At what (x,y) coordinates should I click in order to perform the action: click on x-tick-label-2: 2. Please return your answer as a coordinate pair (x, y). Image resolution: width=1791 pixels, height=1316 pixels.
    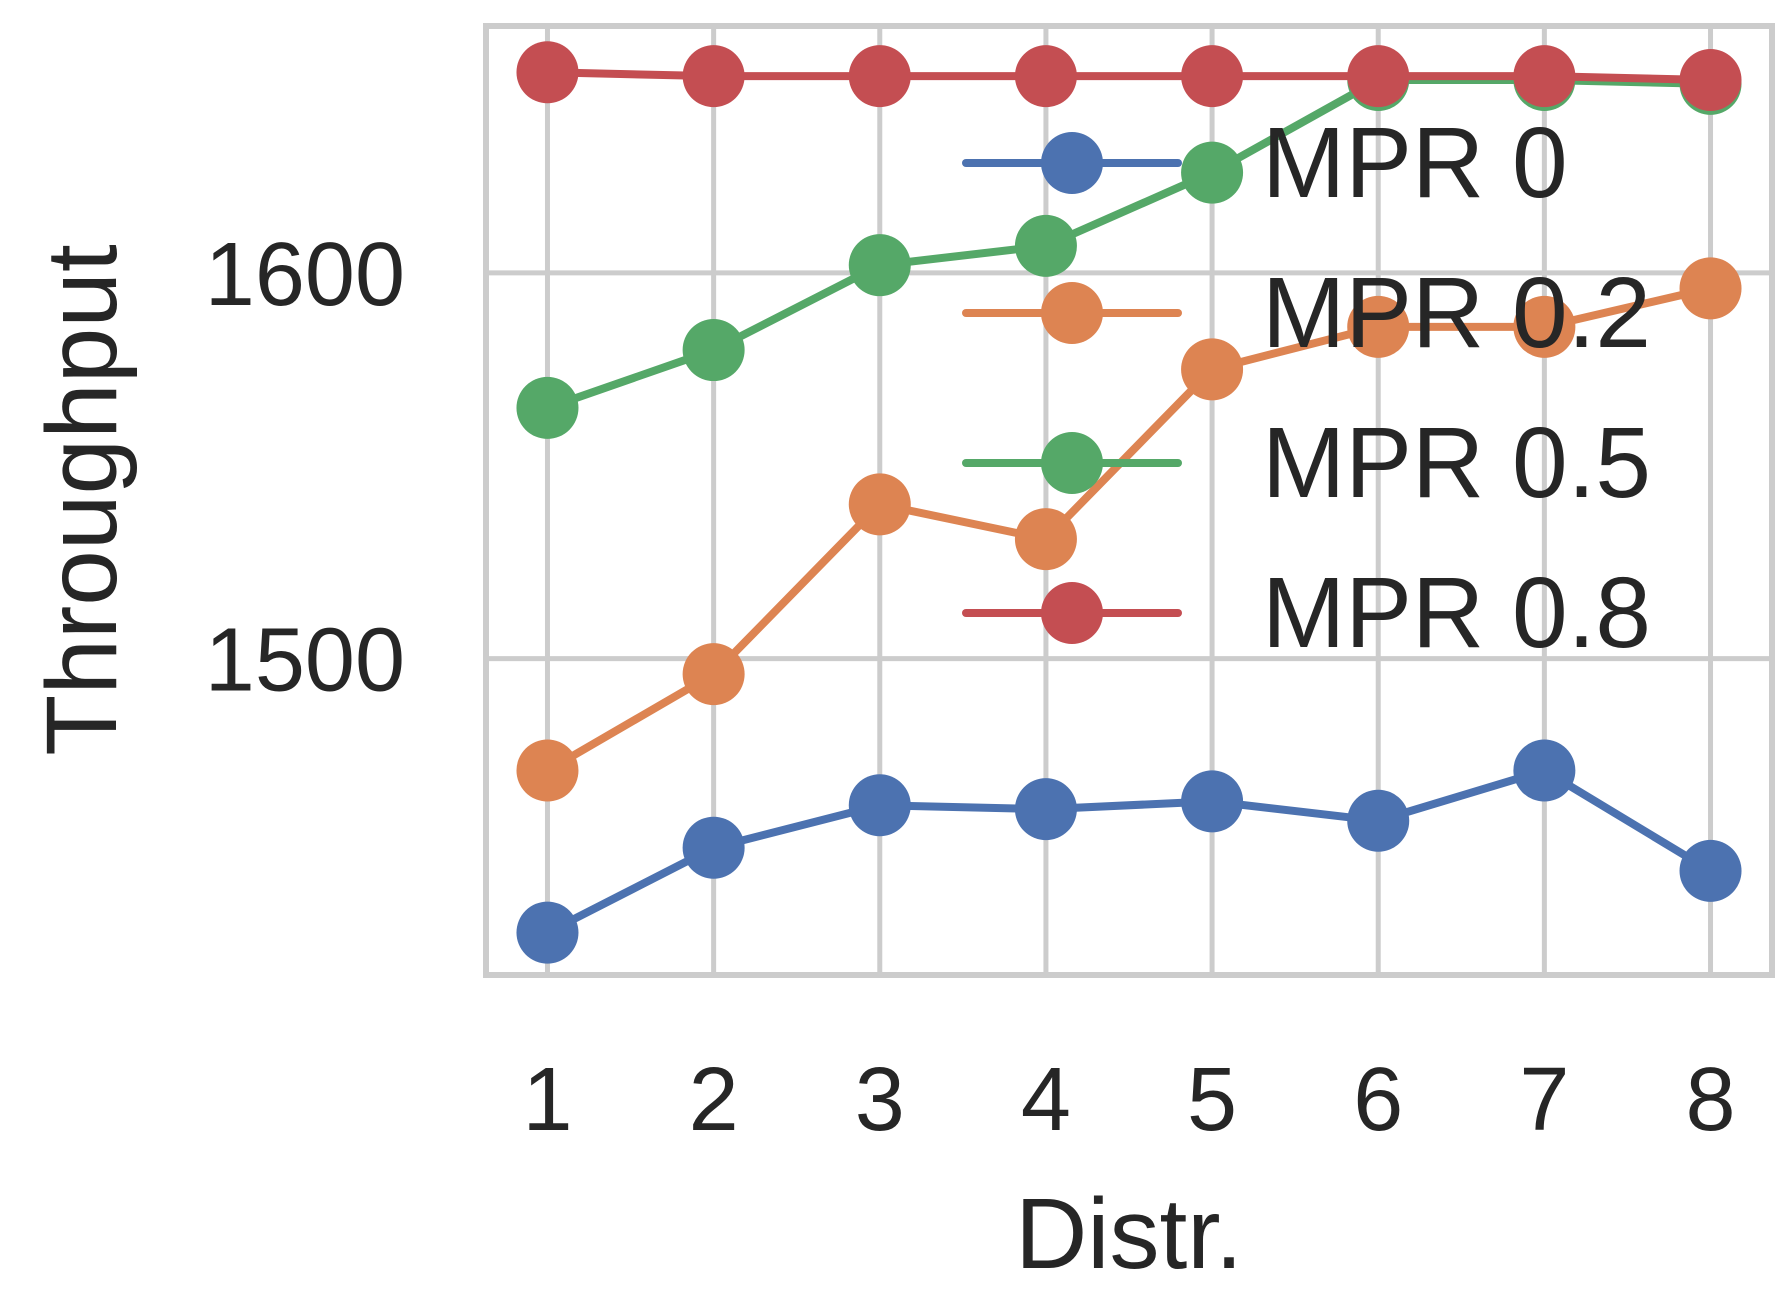
    Looking at the image, I should click on (714, 1100).